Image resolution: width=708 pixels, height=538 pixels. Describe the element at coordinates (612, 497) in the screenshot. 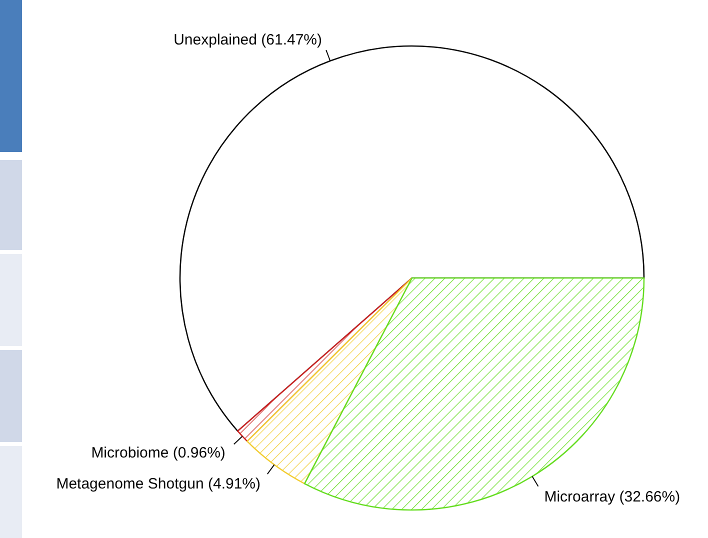

I see `slice-label: Microarray (32.66%)` at that location.